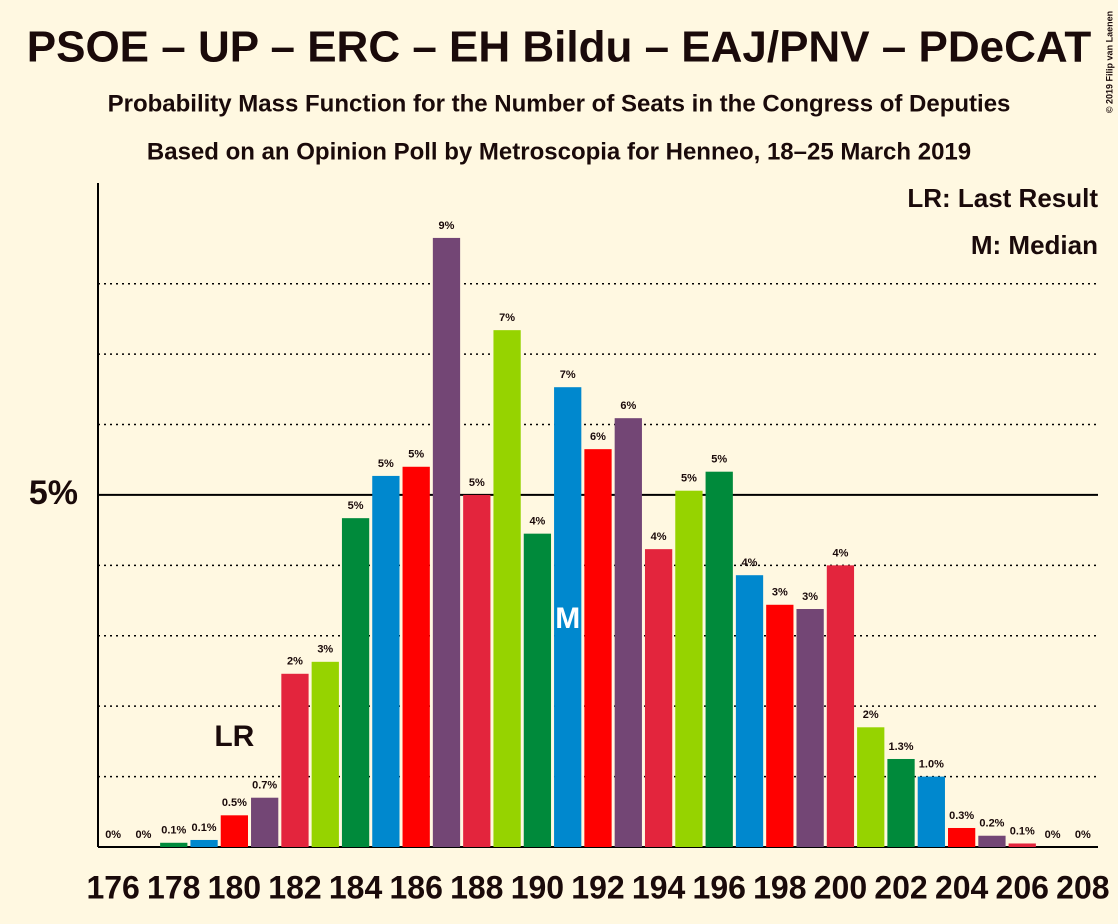 The height and width of the screenshot is (924, 1118). What do you see at coordinates (962, 887) in the screenshot?
I see `x-tick-label: 204` at bounding box center [962, 887].